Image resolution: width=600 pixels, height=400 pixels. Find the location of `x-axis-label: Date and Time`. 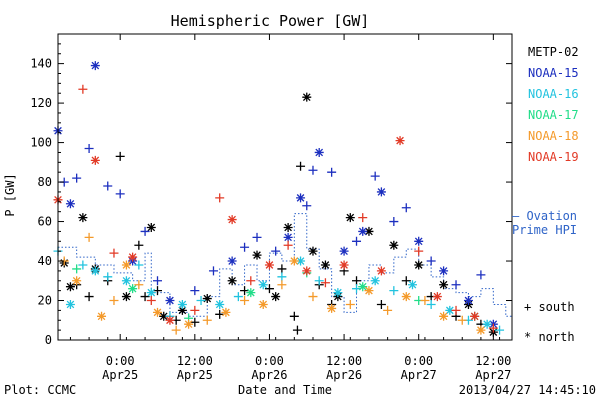

x-axis-label: Date and Time is located at coordinates (285, 390).